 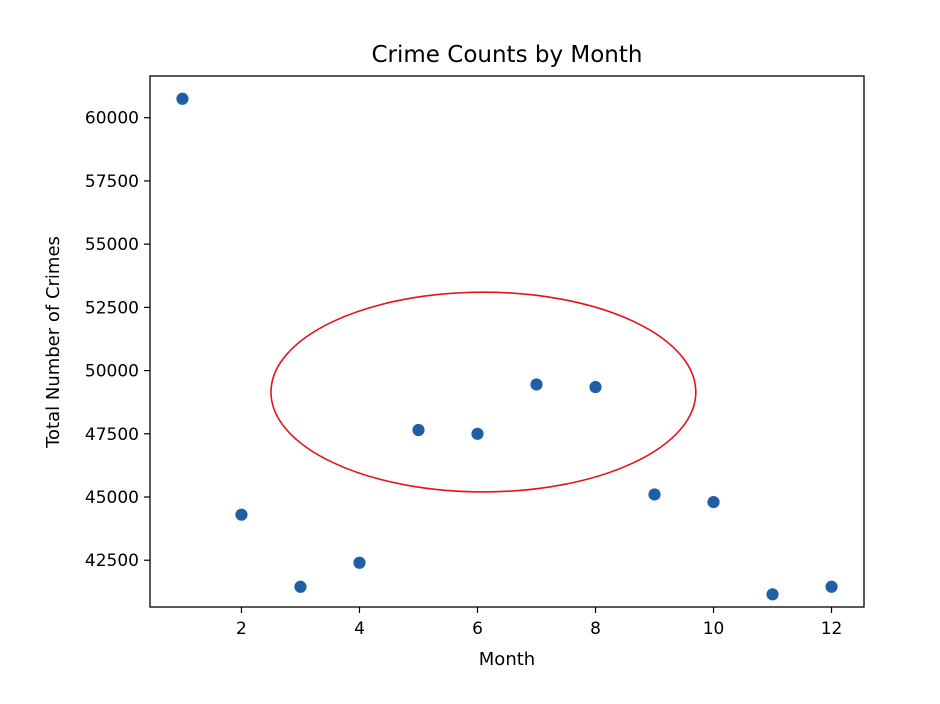 I want to click on x-tick-label: 6, so click(x=477, y=629).